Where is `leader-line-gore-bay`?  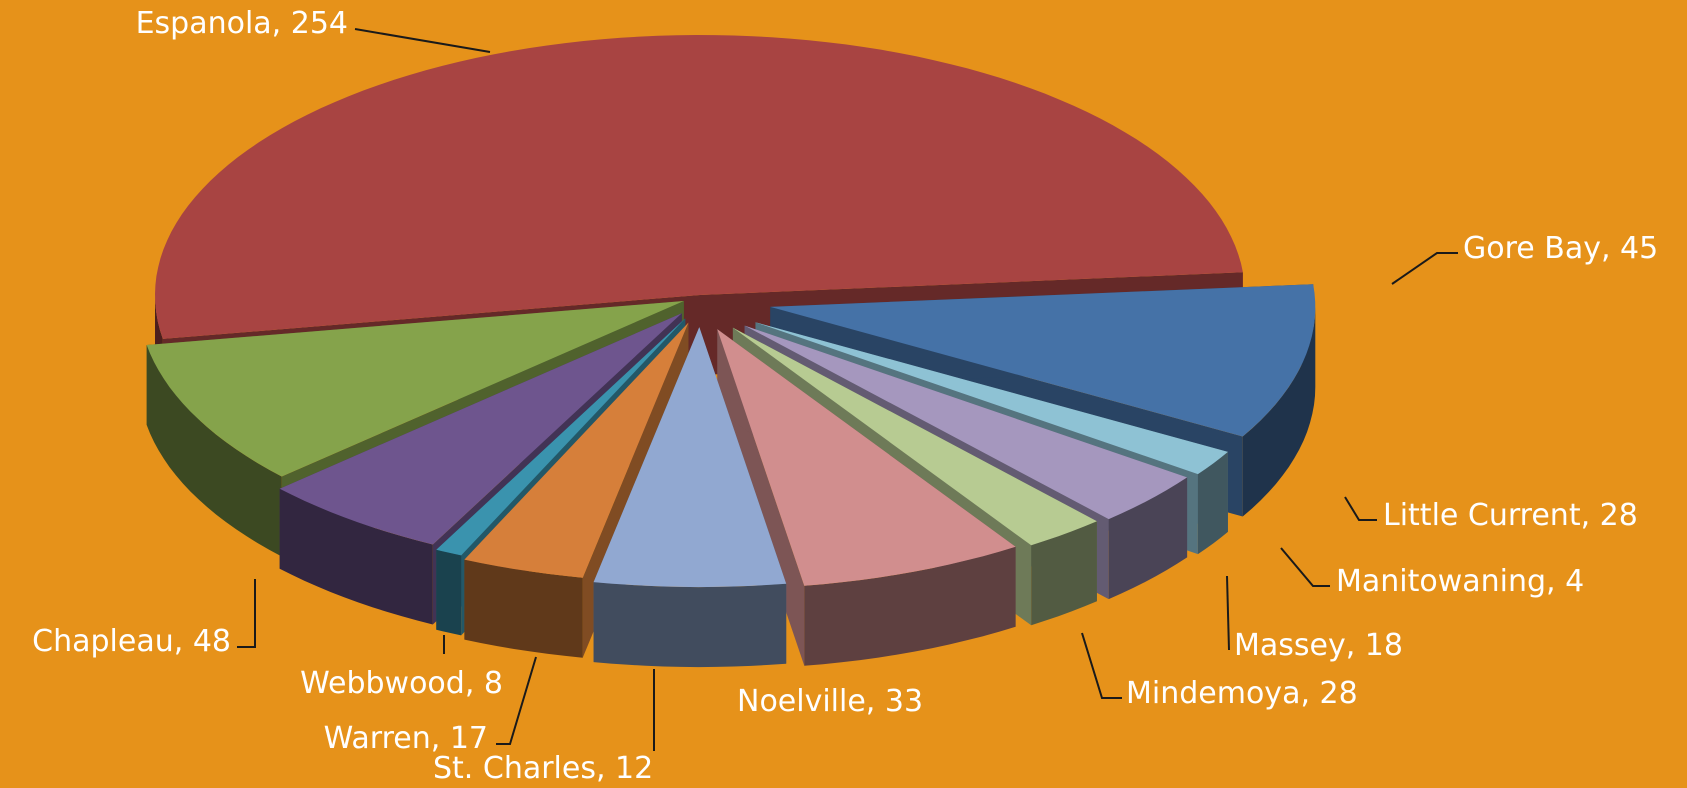
leader-line-gore-bay is located at coordinates (1424, 268).